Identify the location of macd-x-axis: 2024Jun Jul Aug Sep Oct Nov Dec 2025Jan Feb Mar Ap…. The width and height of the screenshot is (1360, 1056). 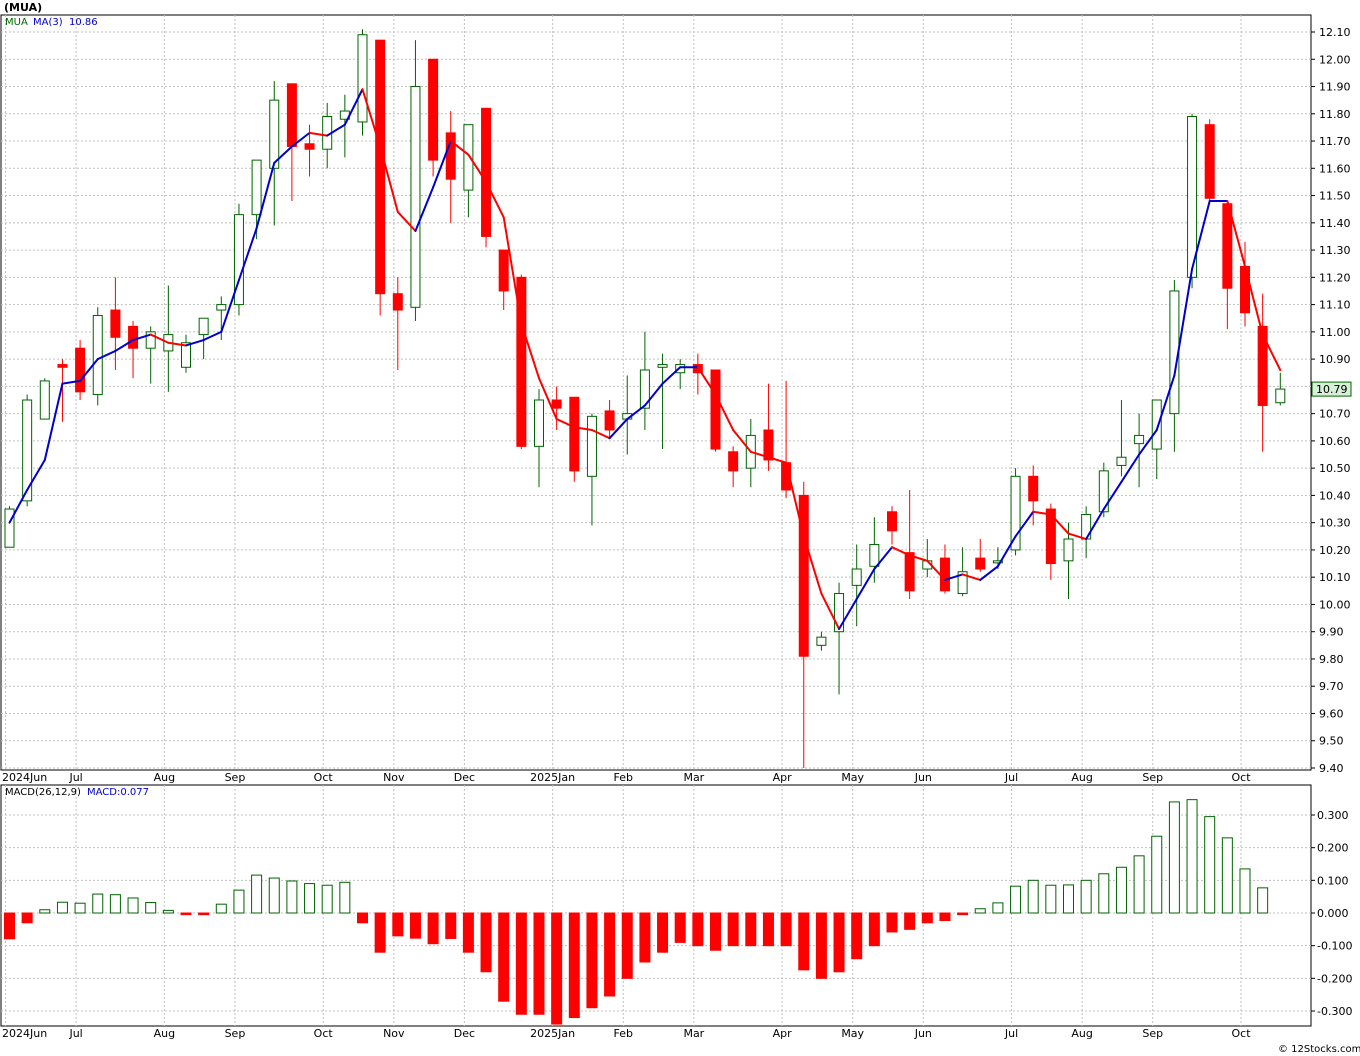
(626, 1033).